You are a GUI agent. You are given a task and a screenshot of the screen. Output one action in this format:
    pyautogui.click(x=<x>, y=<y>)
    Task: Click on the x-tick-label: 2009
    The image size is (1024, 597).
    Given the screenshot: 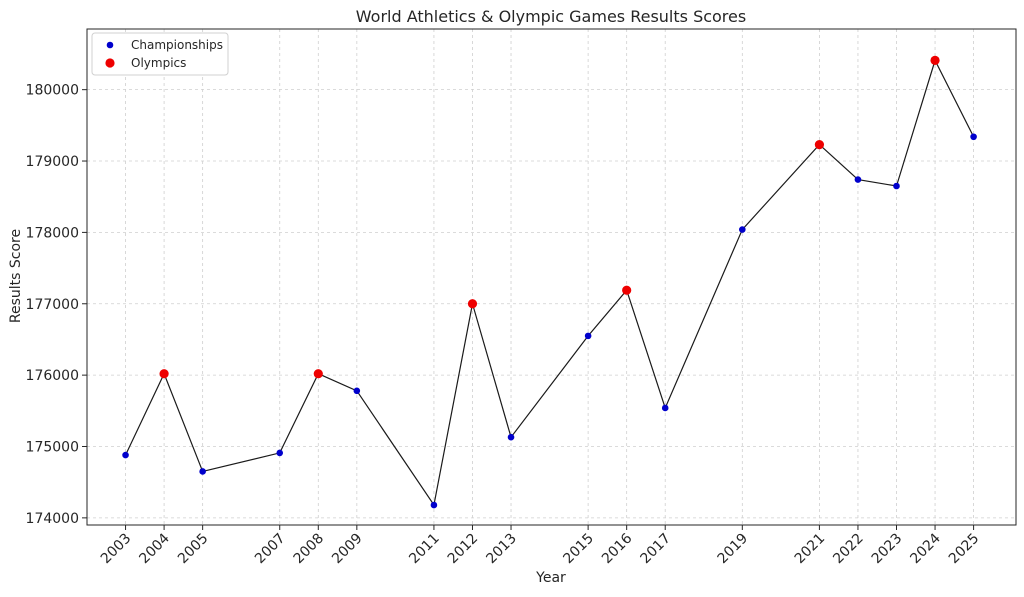 What is the action you would take?
    pyautogui.click(x=347, y=549)
    